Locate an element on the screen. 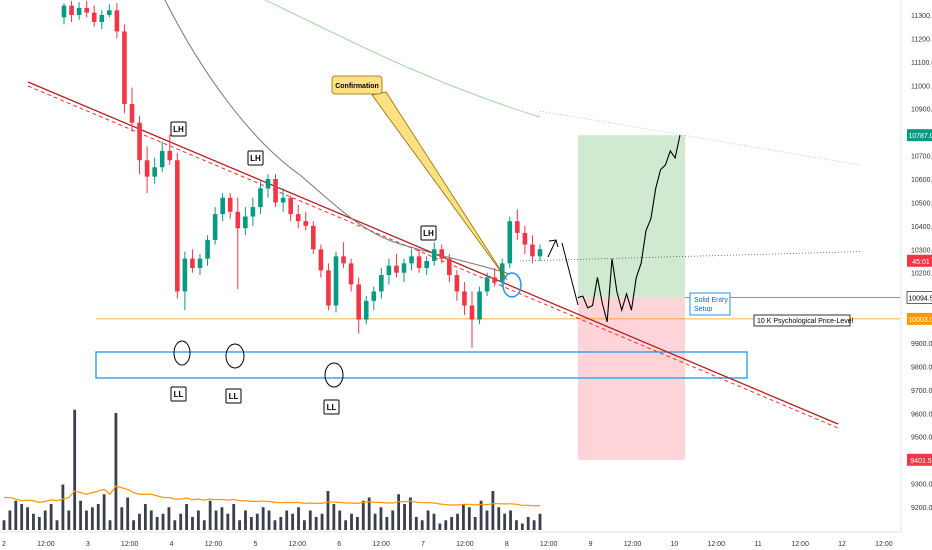 The height and width of the screenshot is (550, 932). y-tick-label: 10600.0 is located at coordinates (921, 180).